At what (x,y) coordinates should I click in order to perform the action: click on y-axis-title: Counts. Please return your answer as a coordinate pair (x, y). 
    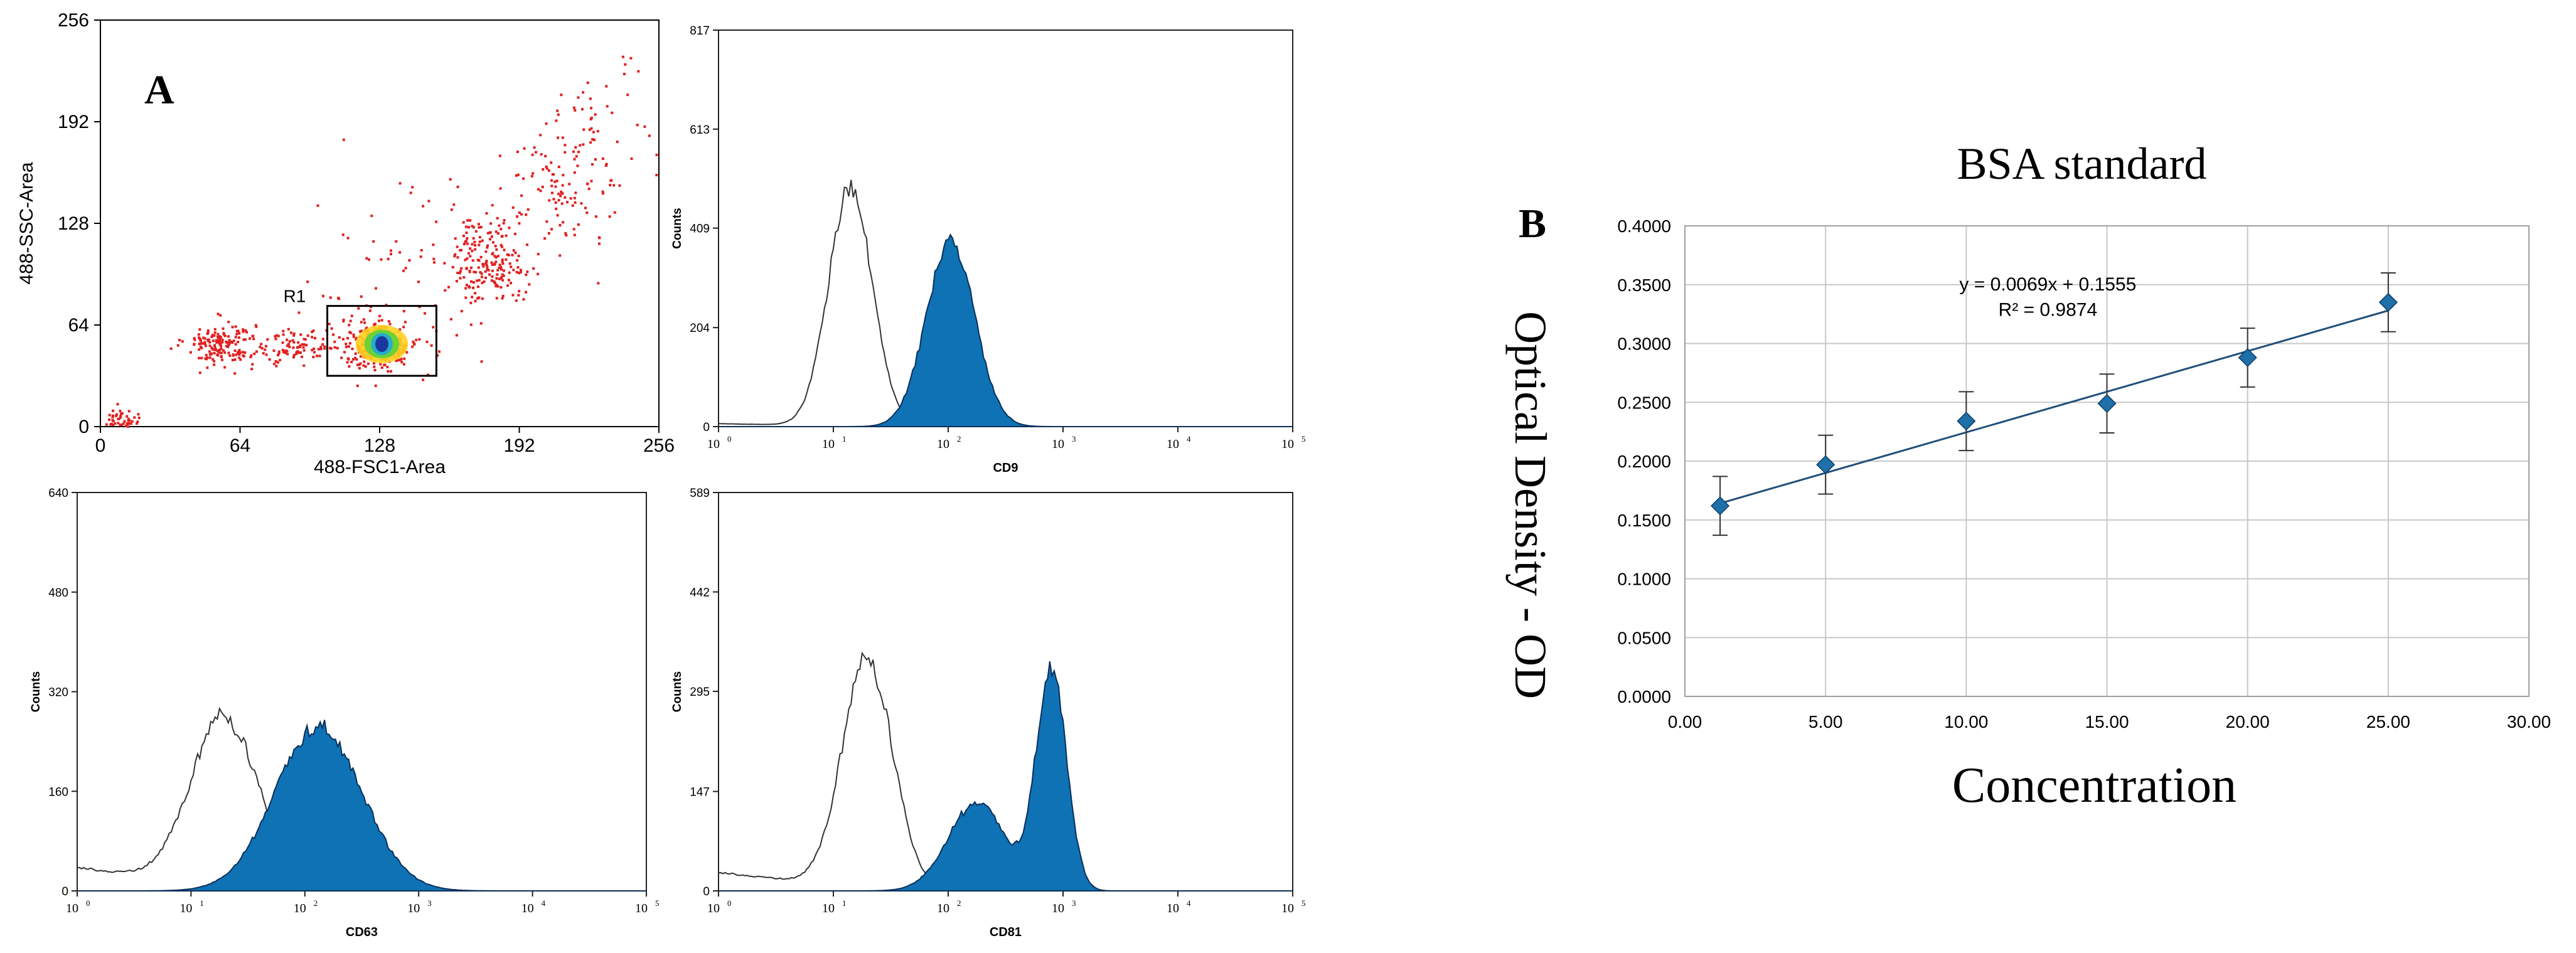
    Looking at the image, I should click on (678, 691).